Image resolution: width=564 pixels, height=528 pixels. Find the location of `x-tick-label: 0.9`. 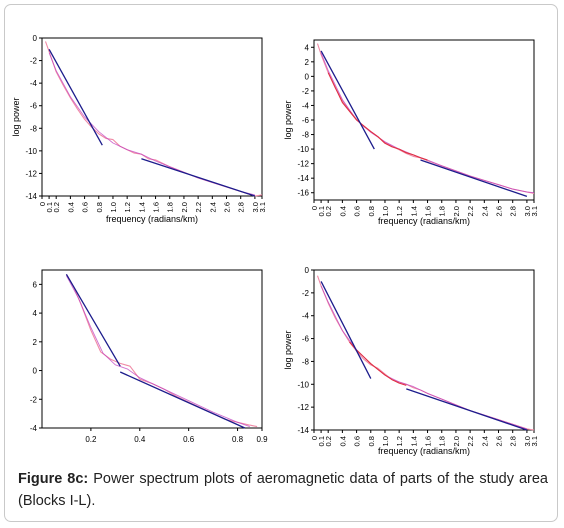

x-tick-label: 0.9 is located at coordinates (262, 439).